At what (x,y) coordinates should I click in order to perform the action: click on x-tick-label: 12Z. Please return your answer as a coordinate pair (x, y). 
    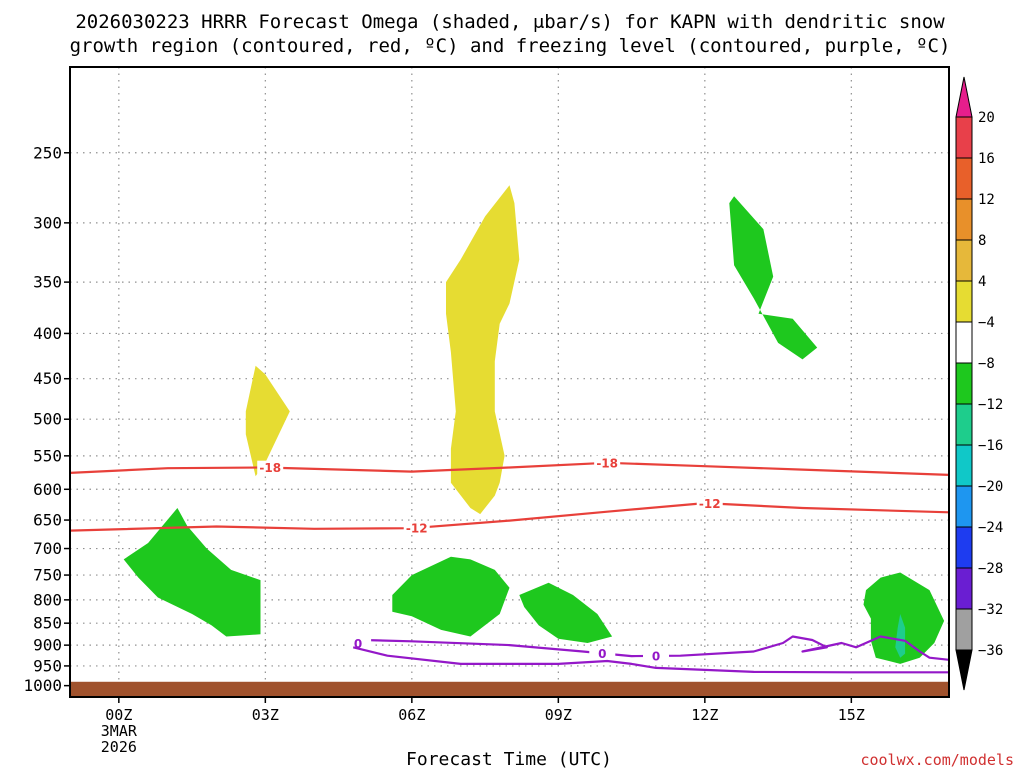
    Looking at the image, I should click on (704, 715).